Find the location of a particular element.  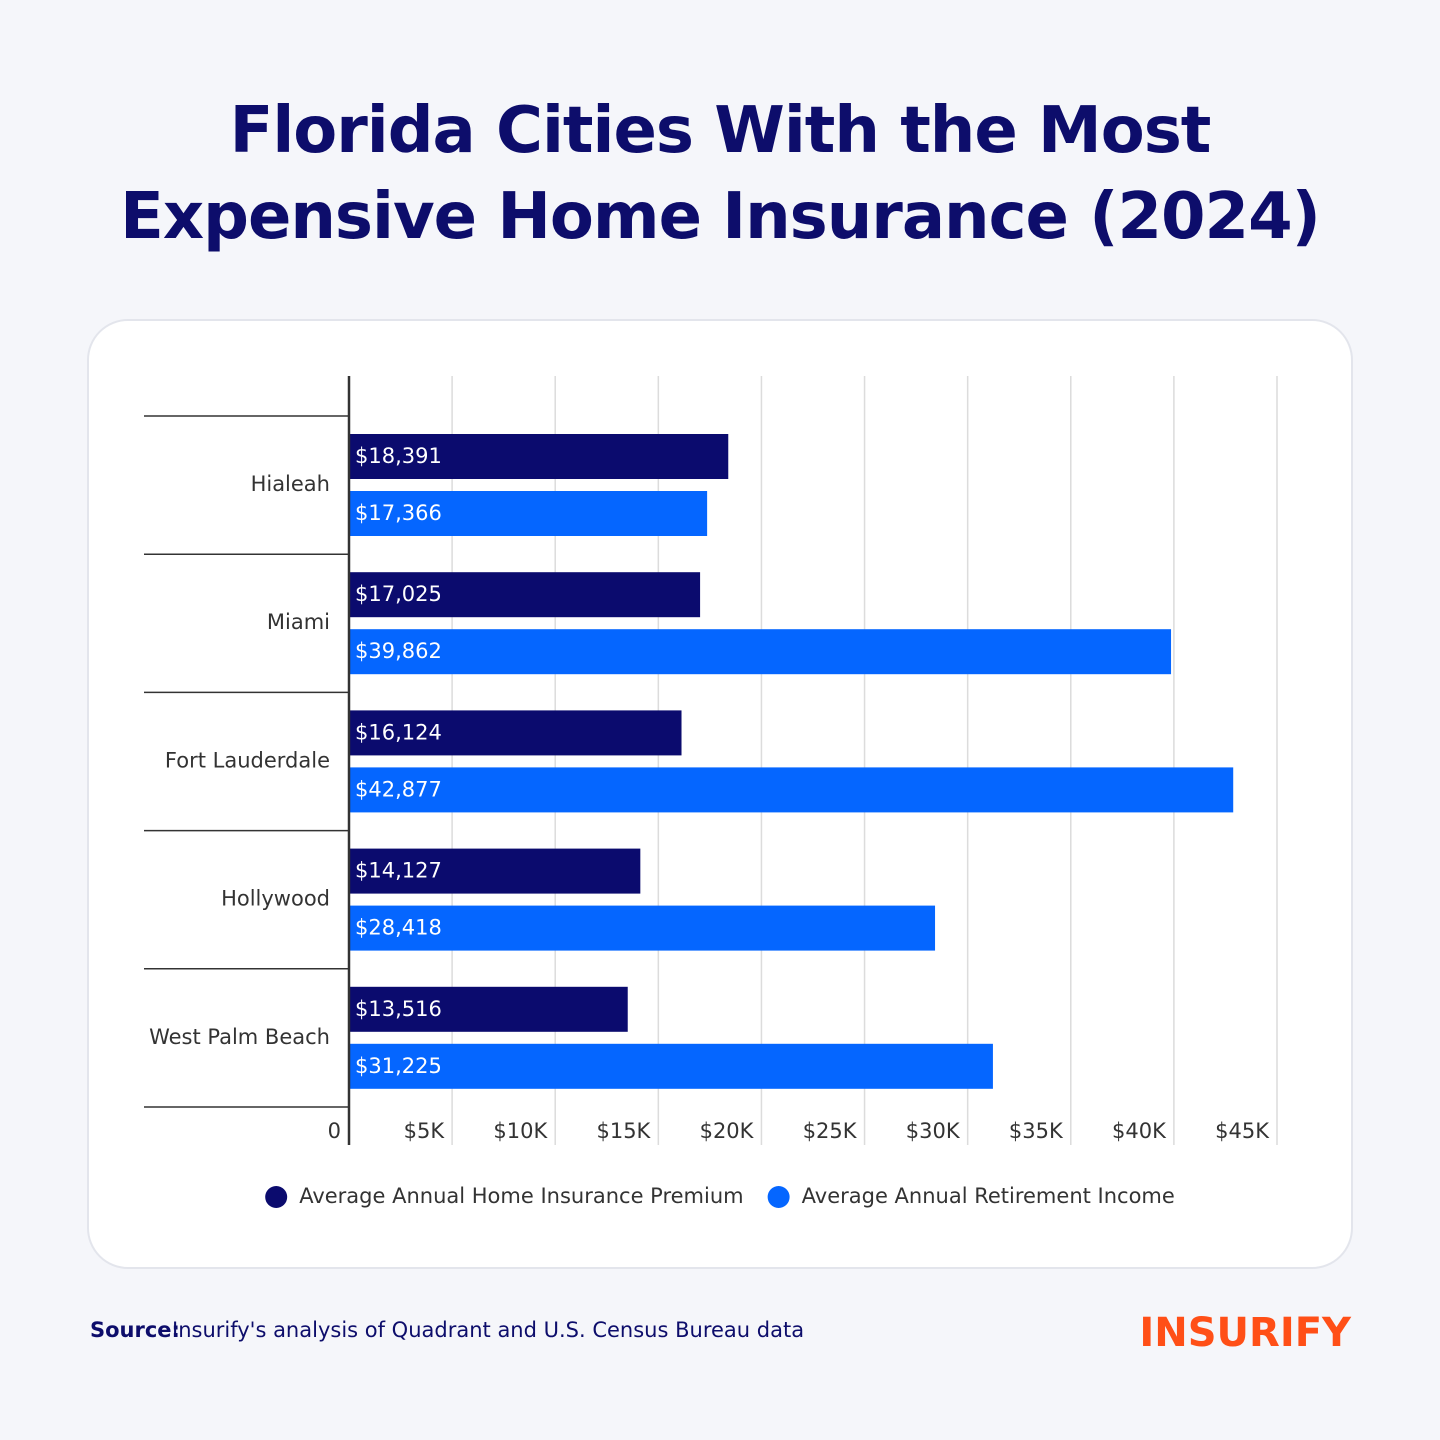

x-tick-label: $25K is located at coordinates (830, 1131).